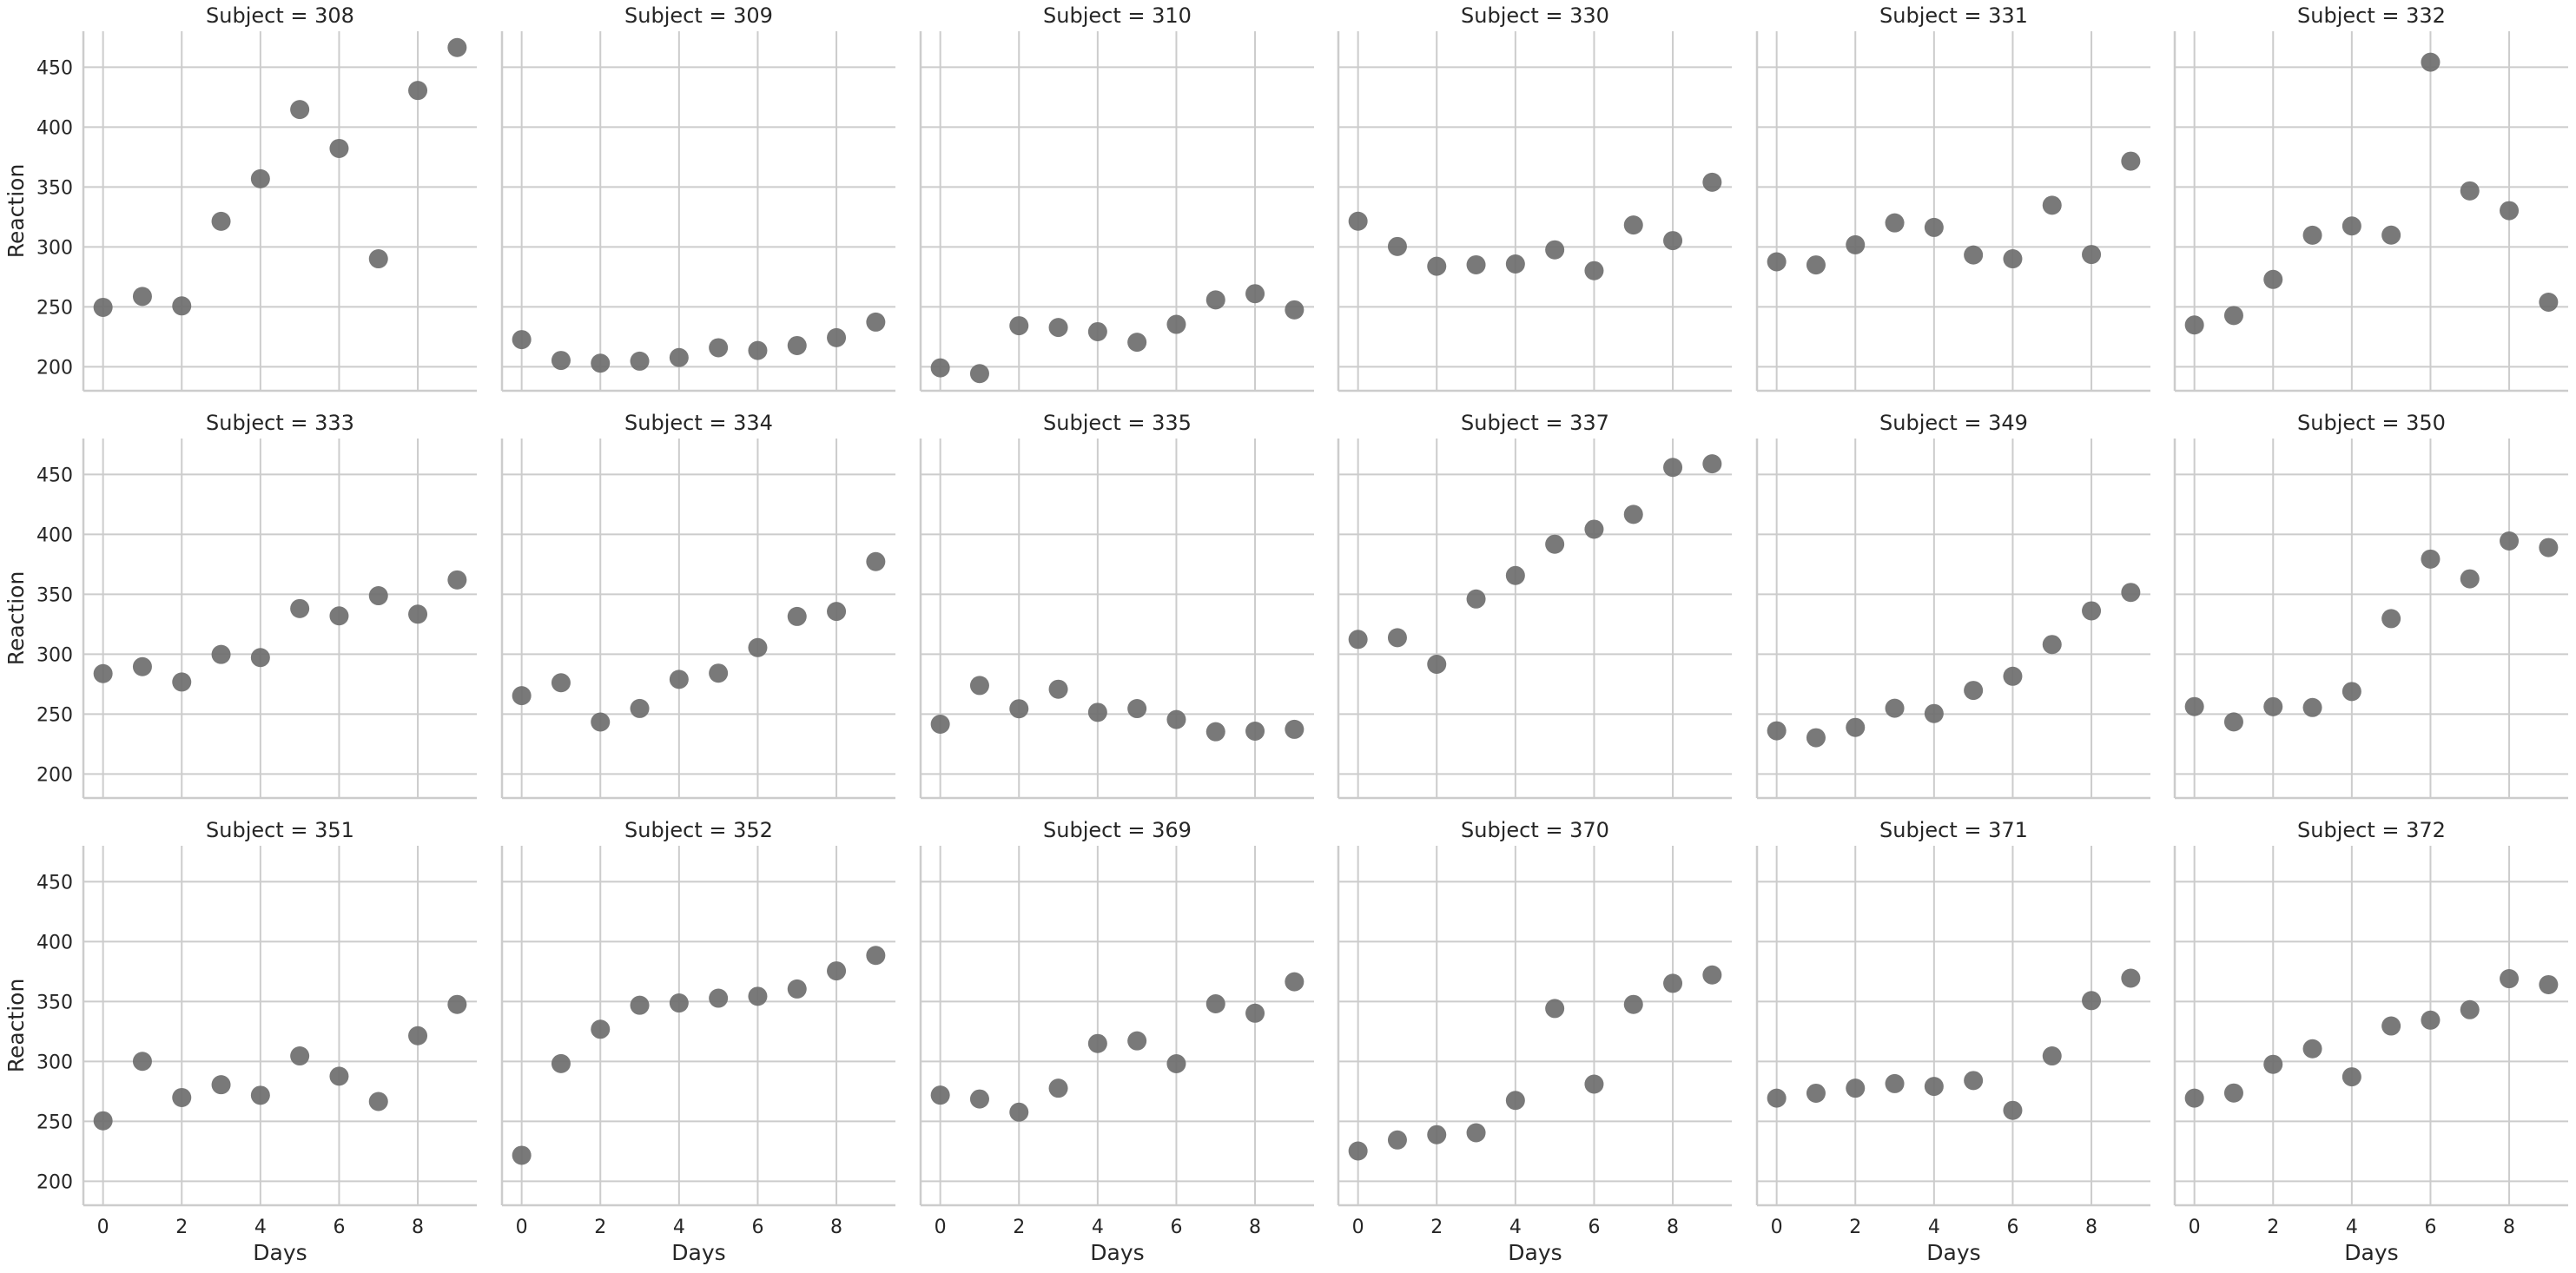  I want to click on y-tick-label: 350, so click(54, 1002).